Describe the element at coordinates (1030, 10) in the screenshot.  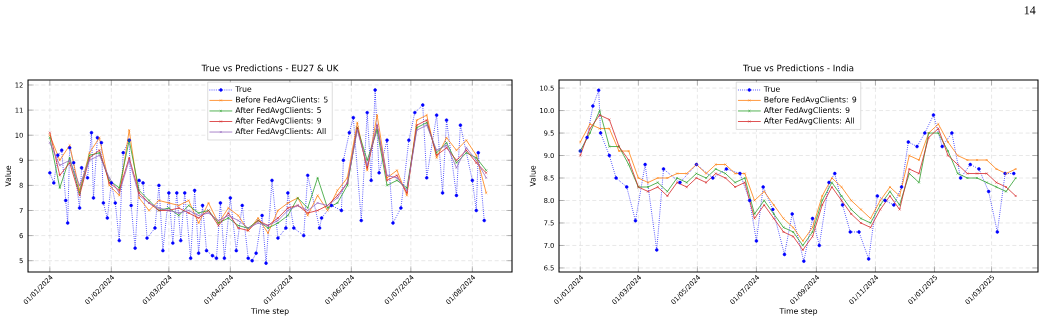
I see `text: 14` at that location.